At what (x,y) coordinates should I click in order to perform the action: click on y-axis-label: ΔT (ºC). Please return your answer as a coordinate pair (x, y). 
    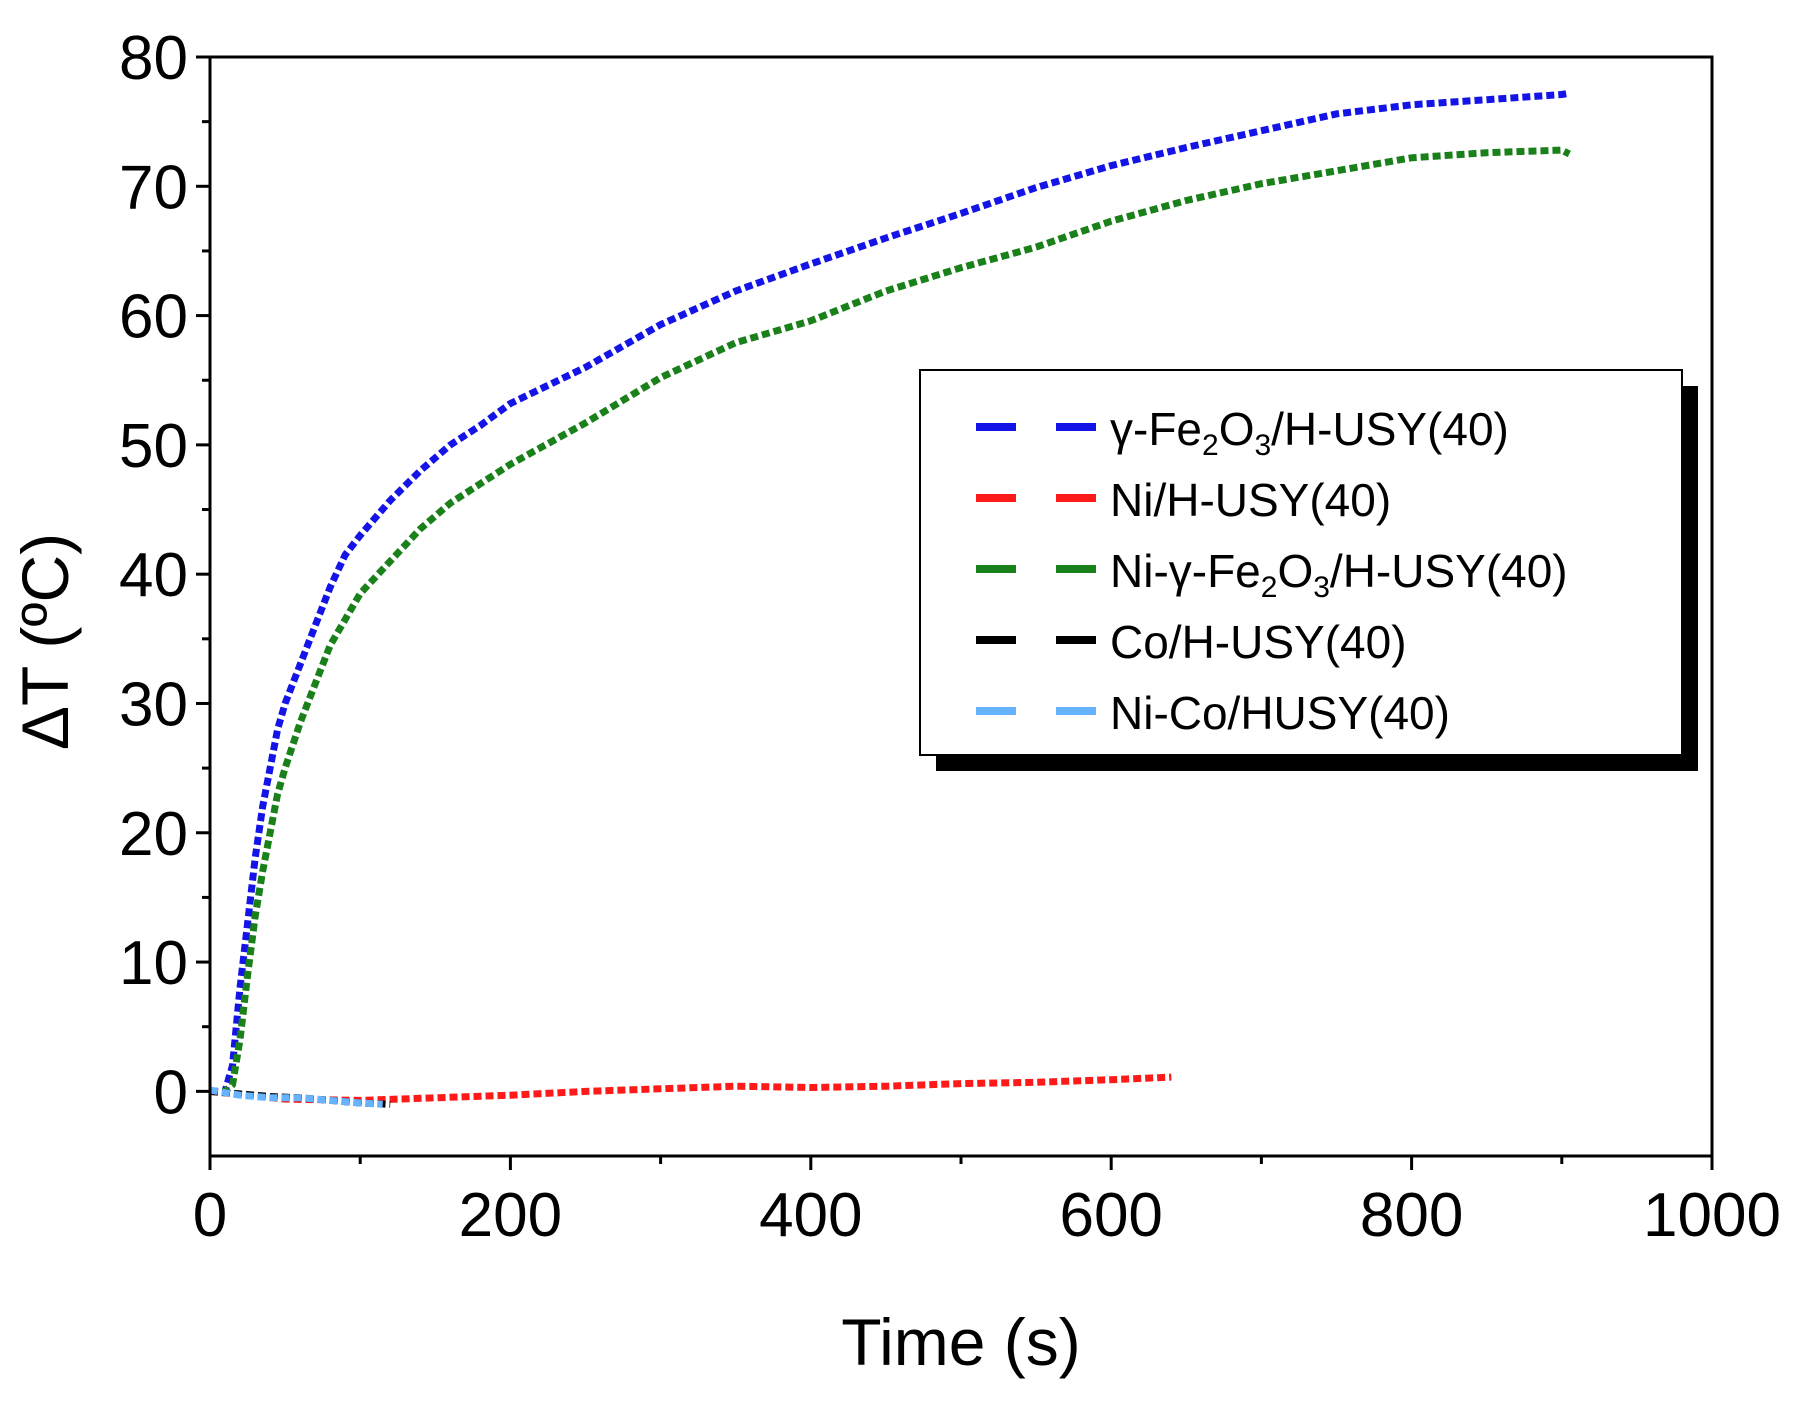
    Looking at the image, I should click on (45, 641).